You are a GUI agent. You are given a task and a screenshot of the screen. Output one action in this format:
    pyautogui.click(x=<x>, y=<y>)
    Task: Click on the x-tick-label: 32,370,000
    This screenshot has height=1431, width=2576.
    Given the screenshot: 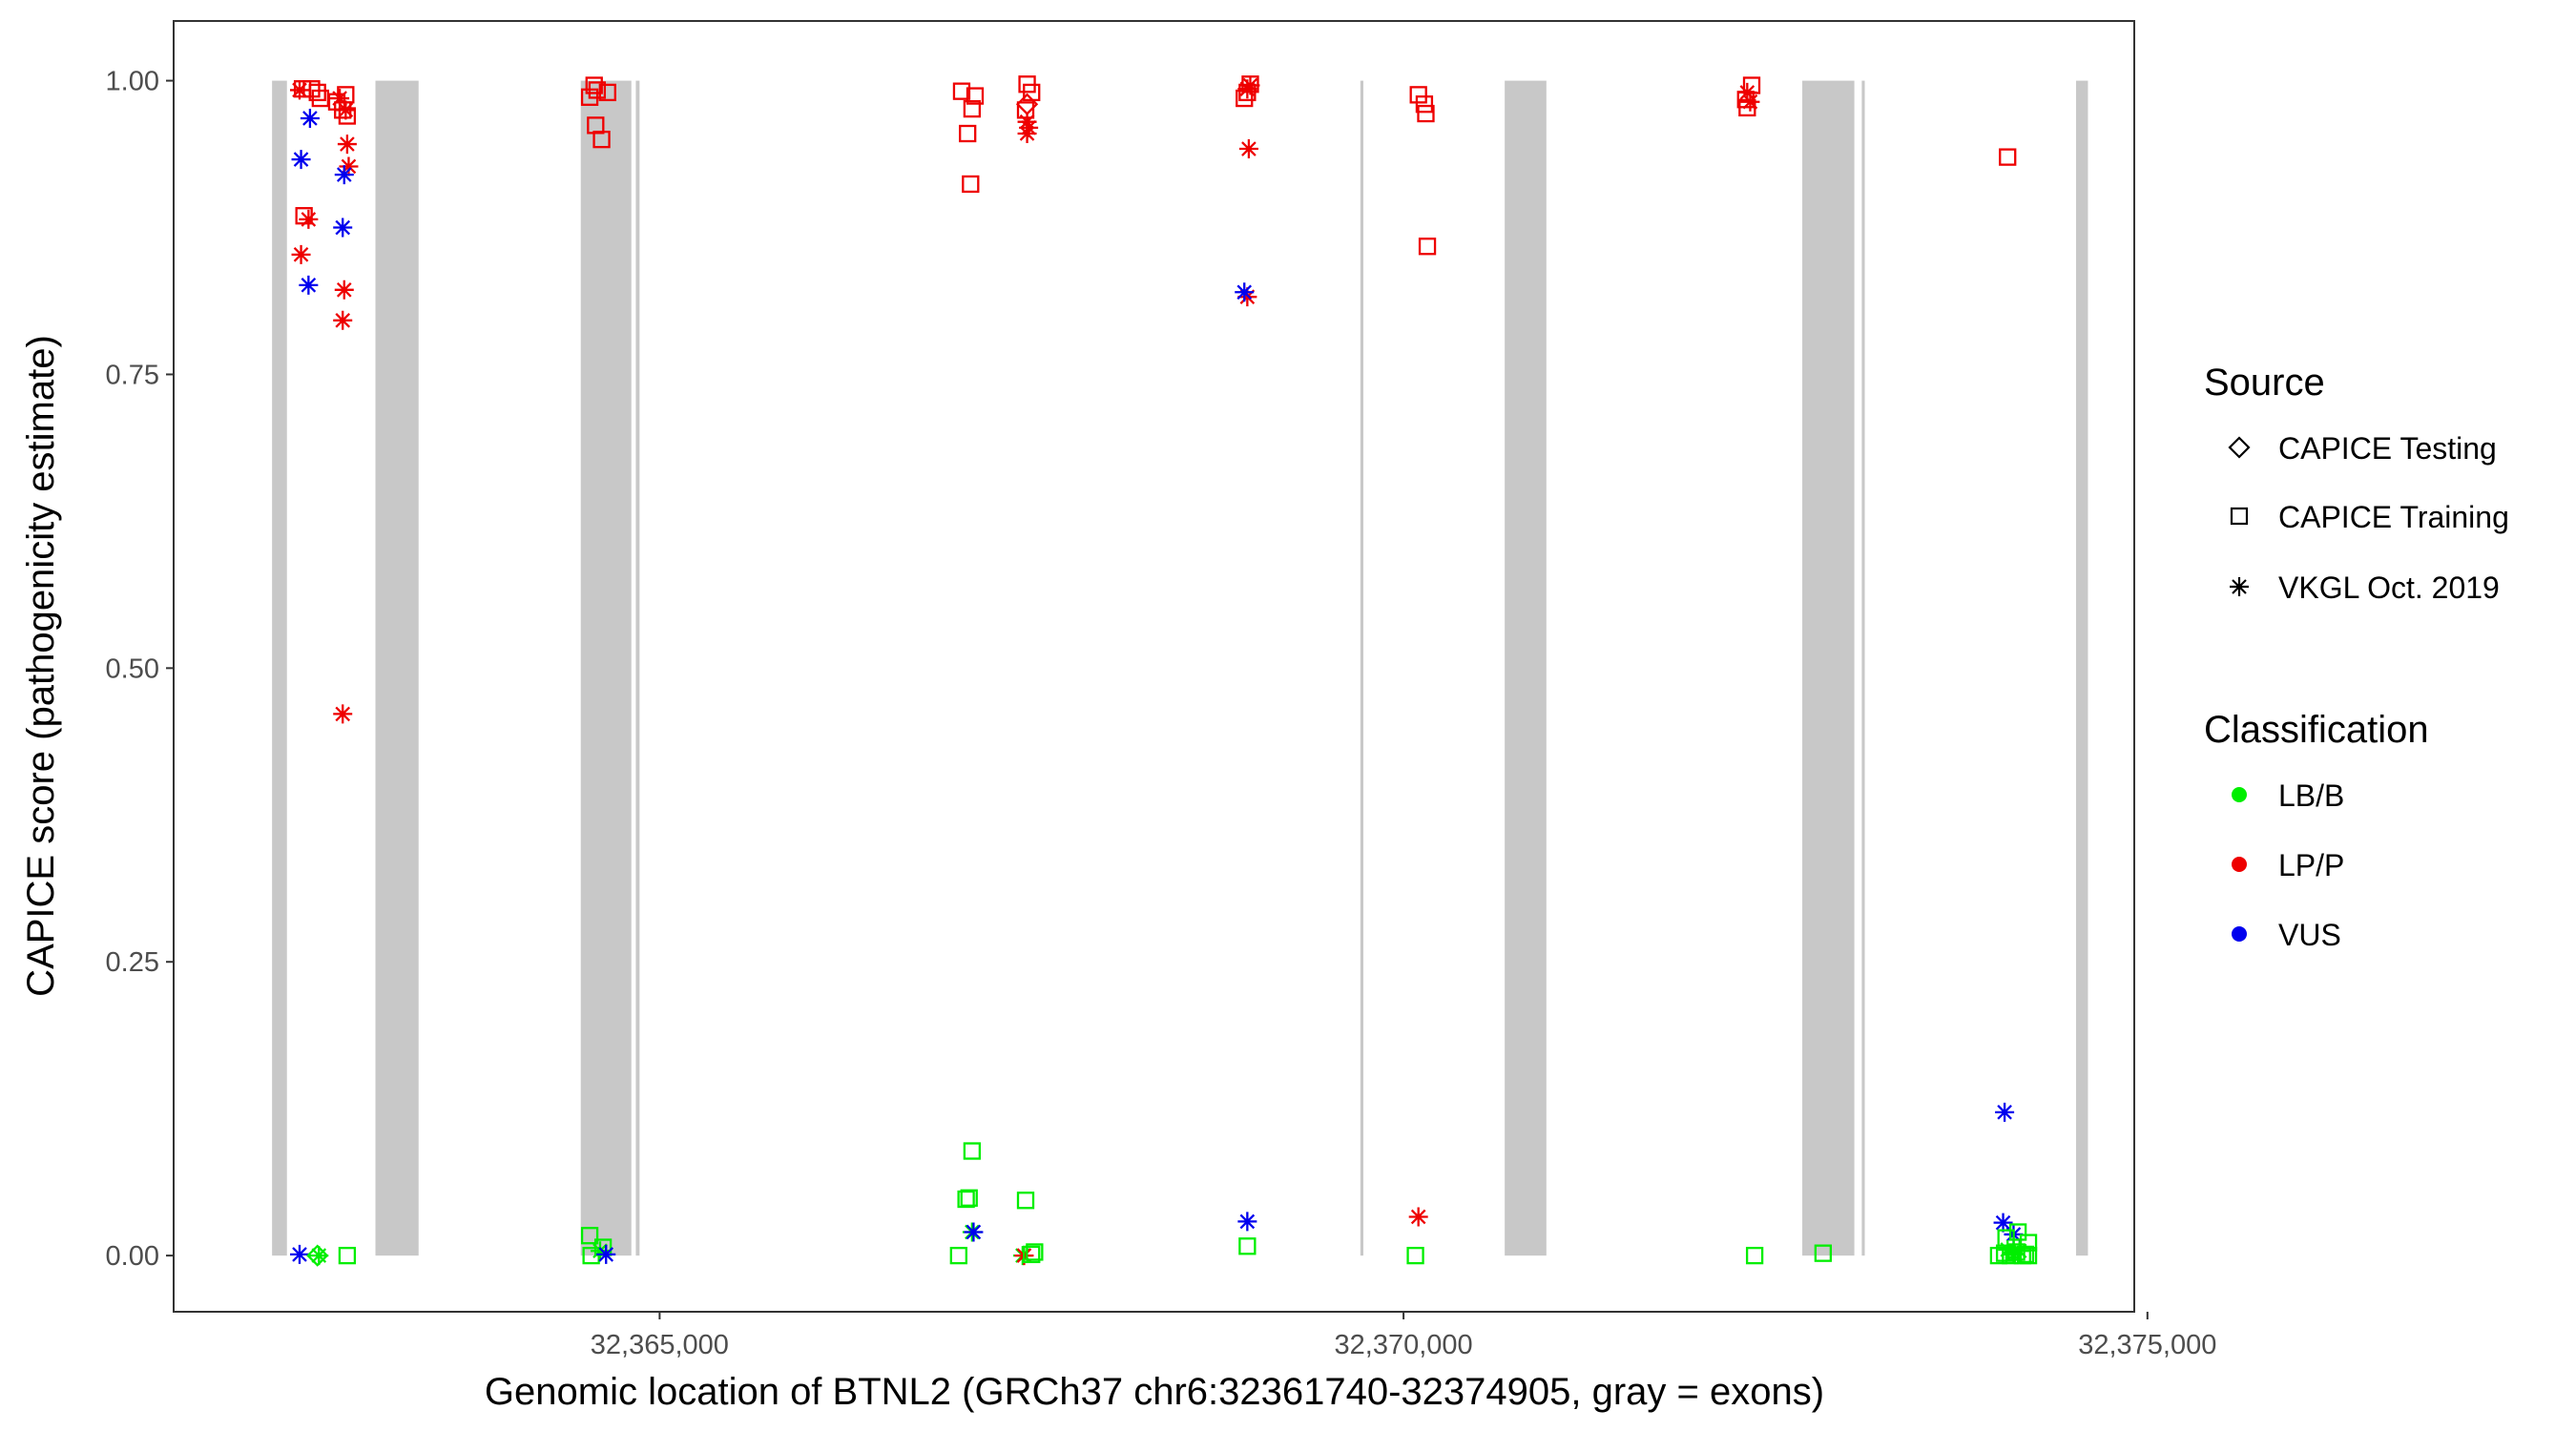 What is the action you would take?
    pyautogui.click(x=1404, y=1345)
    